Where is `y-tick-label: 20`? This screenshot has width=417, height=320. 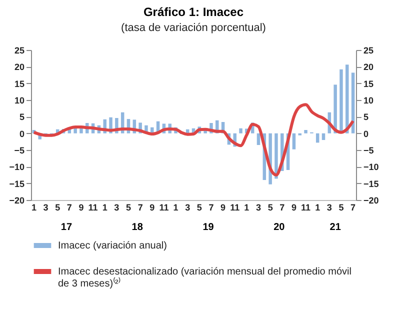 y-tick-label: 20 is located at coordinates (19, 67).